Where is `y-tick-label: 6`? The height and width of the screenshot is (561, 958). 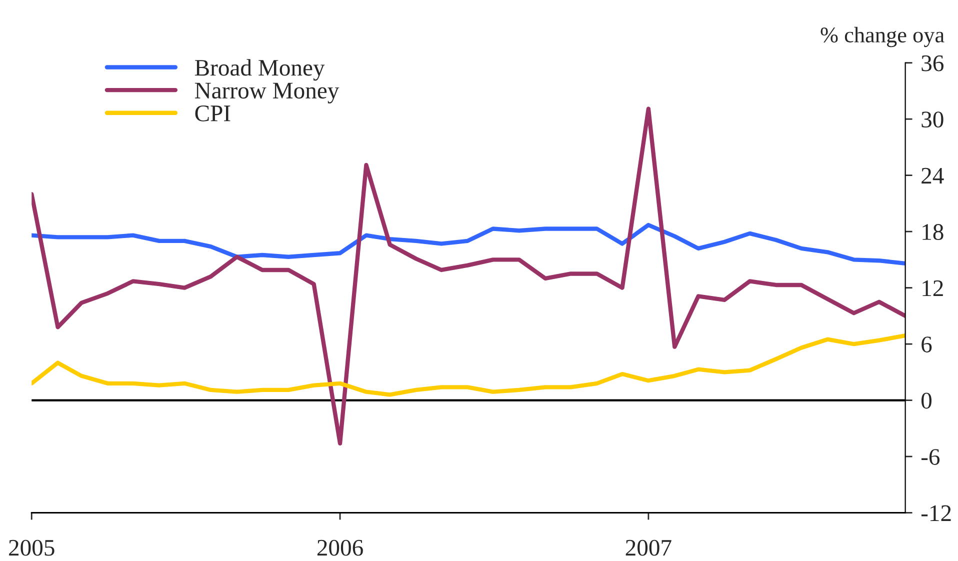 y-tick-label: 6 is located at coordinates (927, 344).